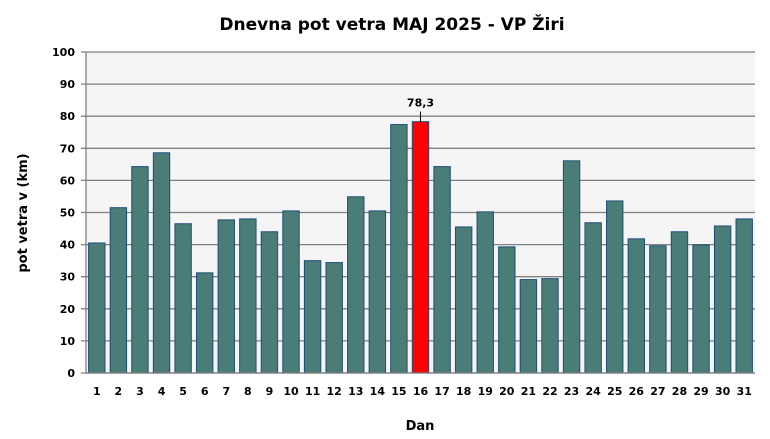  What do you see at coordinates (68, 245) in the screenshot?
I see `y-tick-label: 40` at bounding box center [68, 245].